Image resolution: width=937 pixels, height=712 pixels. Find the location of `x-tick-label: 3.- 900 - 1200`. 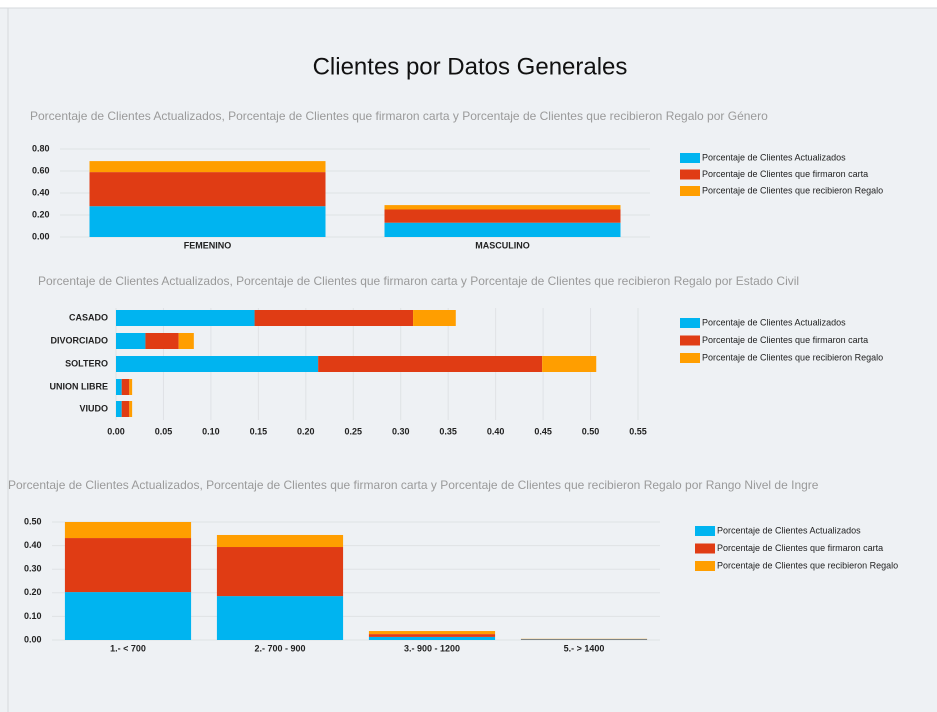

x-tick-label: 3.- 900 - 1200 is located at coordinates (432, 648).